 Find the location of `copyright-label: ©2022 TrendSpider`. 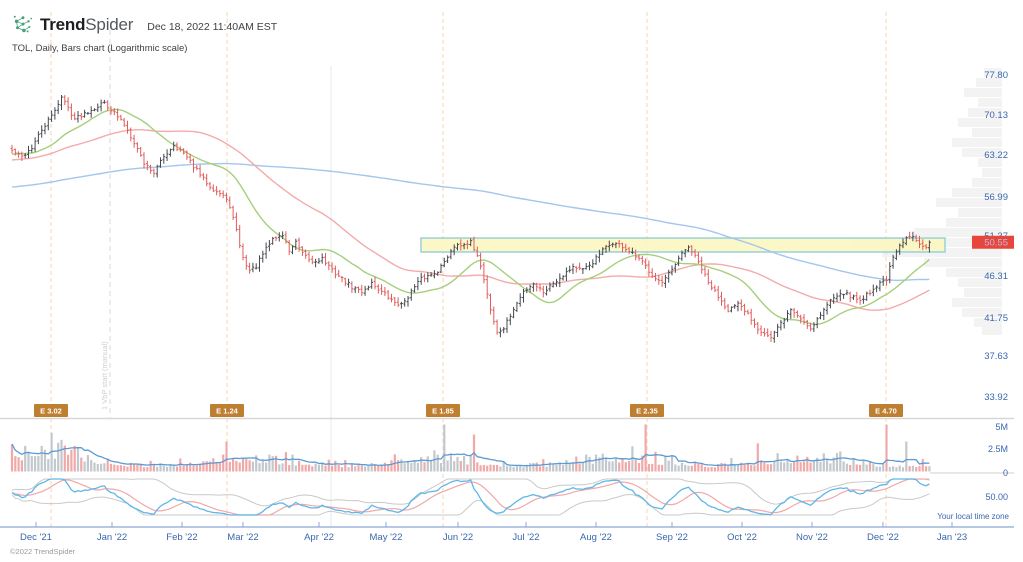

copyright-label: ©2022 TrendSpider is located at coordinates (43, 551).